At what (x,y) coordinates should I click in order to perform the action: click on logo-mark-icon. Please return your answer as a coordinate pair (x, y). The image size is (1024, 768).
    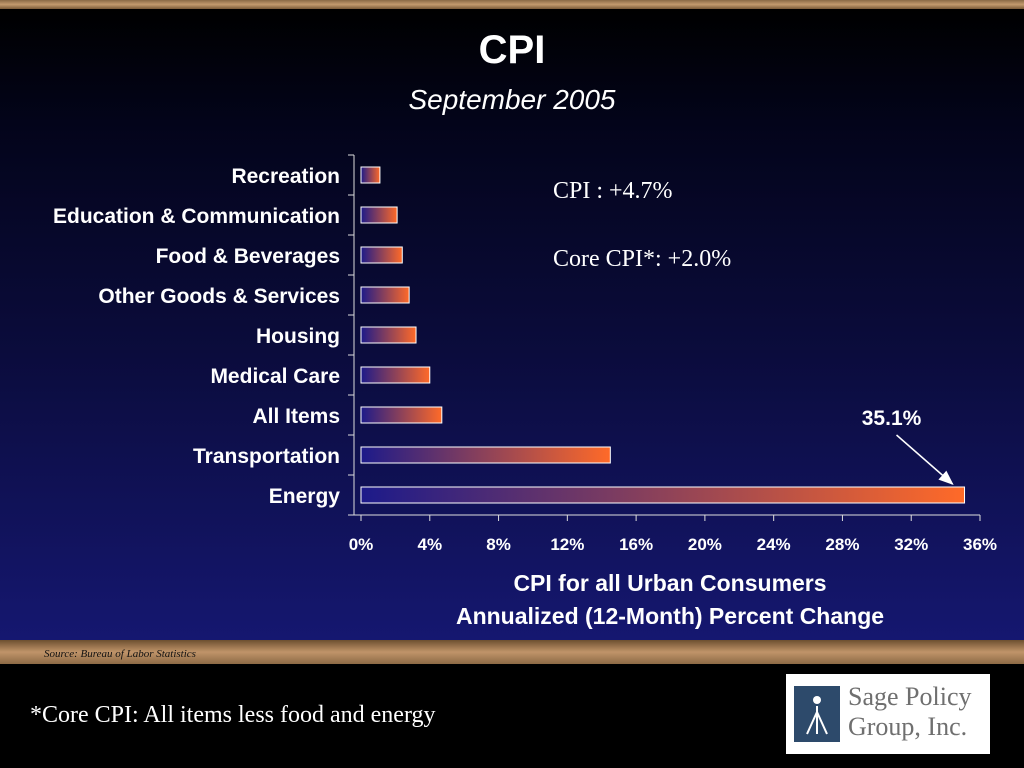
    Looking at the image, I should click on (817, 714).